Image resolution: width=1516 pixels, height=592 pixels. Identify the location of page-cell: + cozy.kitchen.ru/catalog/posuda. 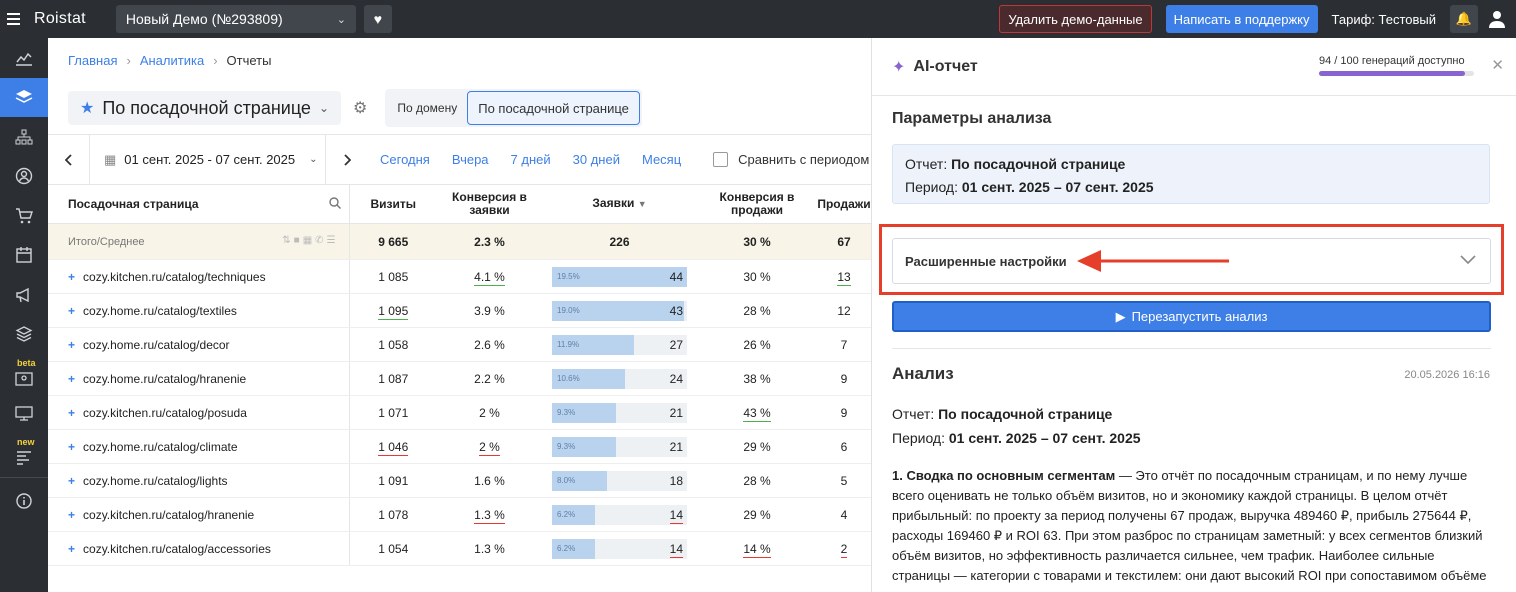
(199, 412).